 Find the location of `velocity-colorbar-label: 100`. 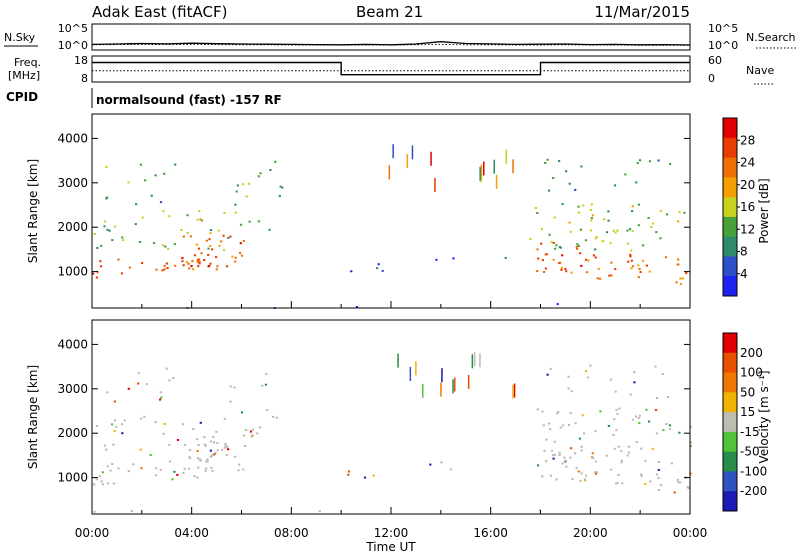

velocity-colorbar-label: 100 is located at coordinates (751, 373).